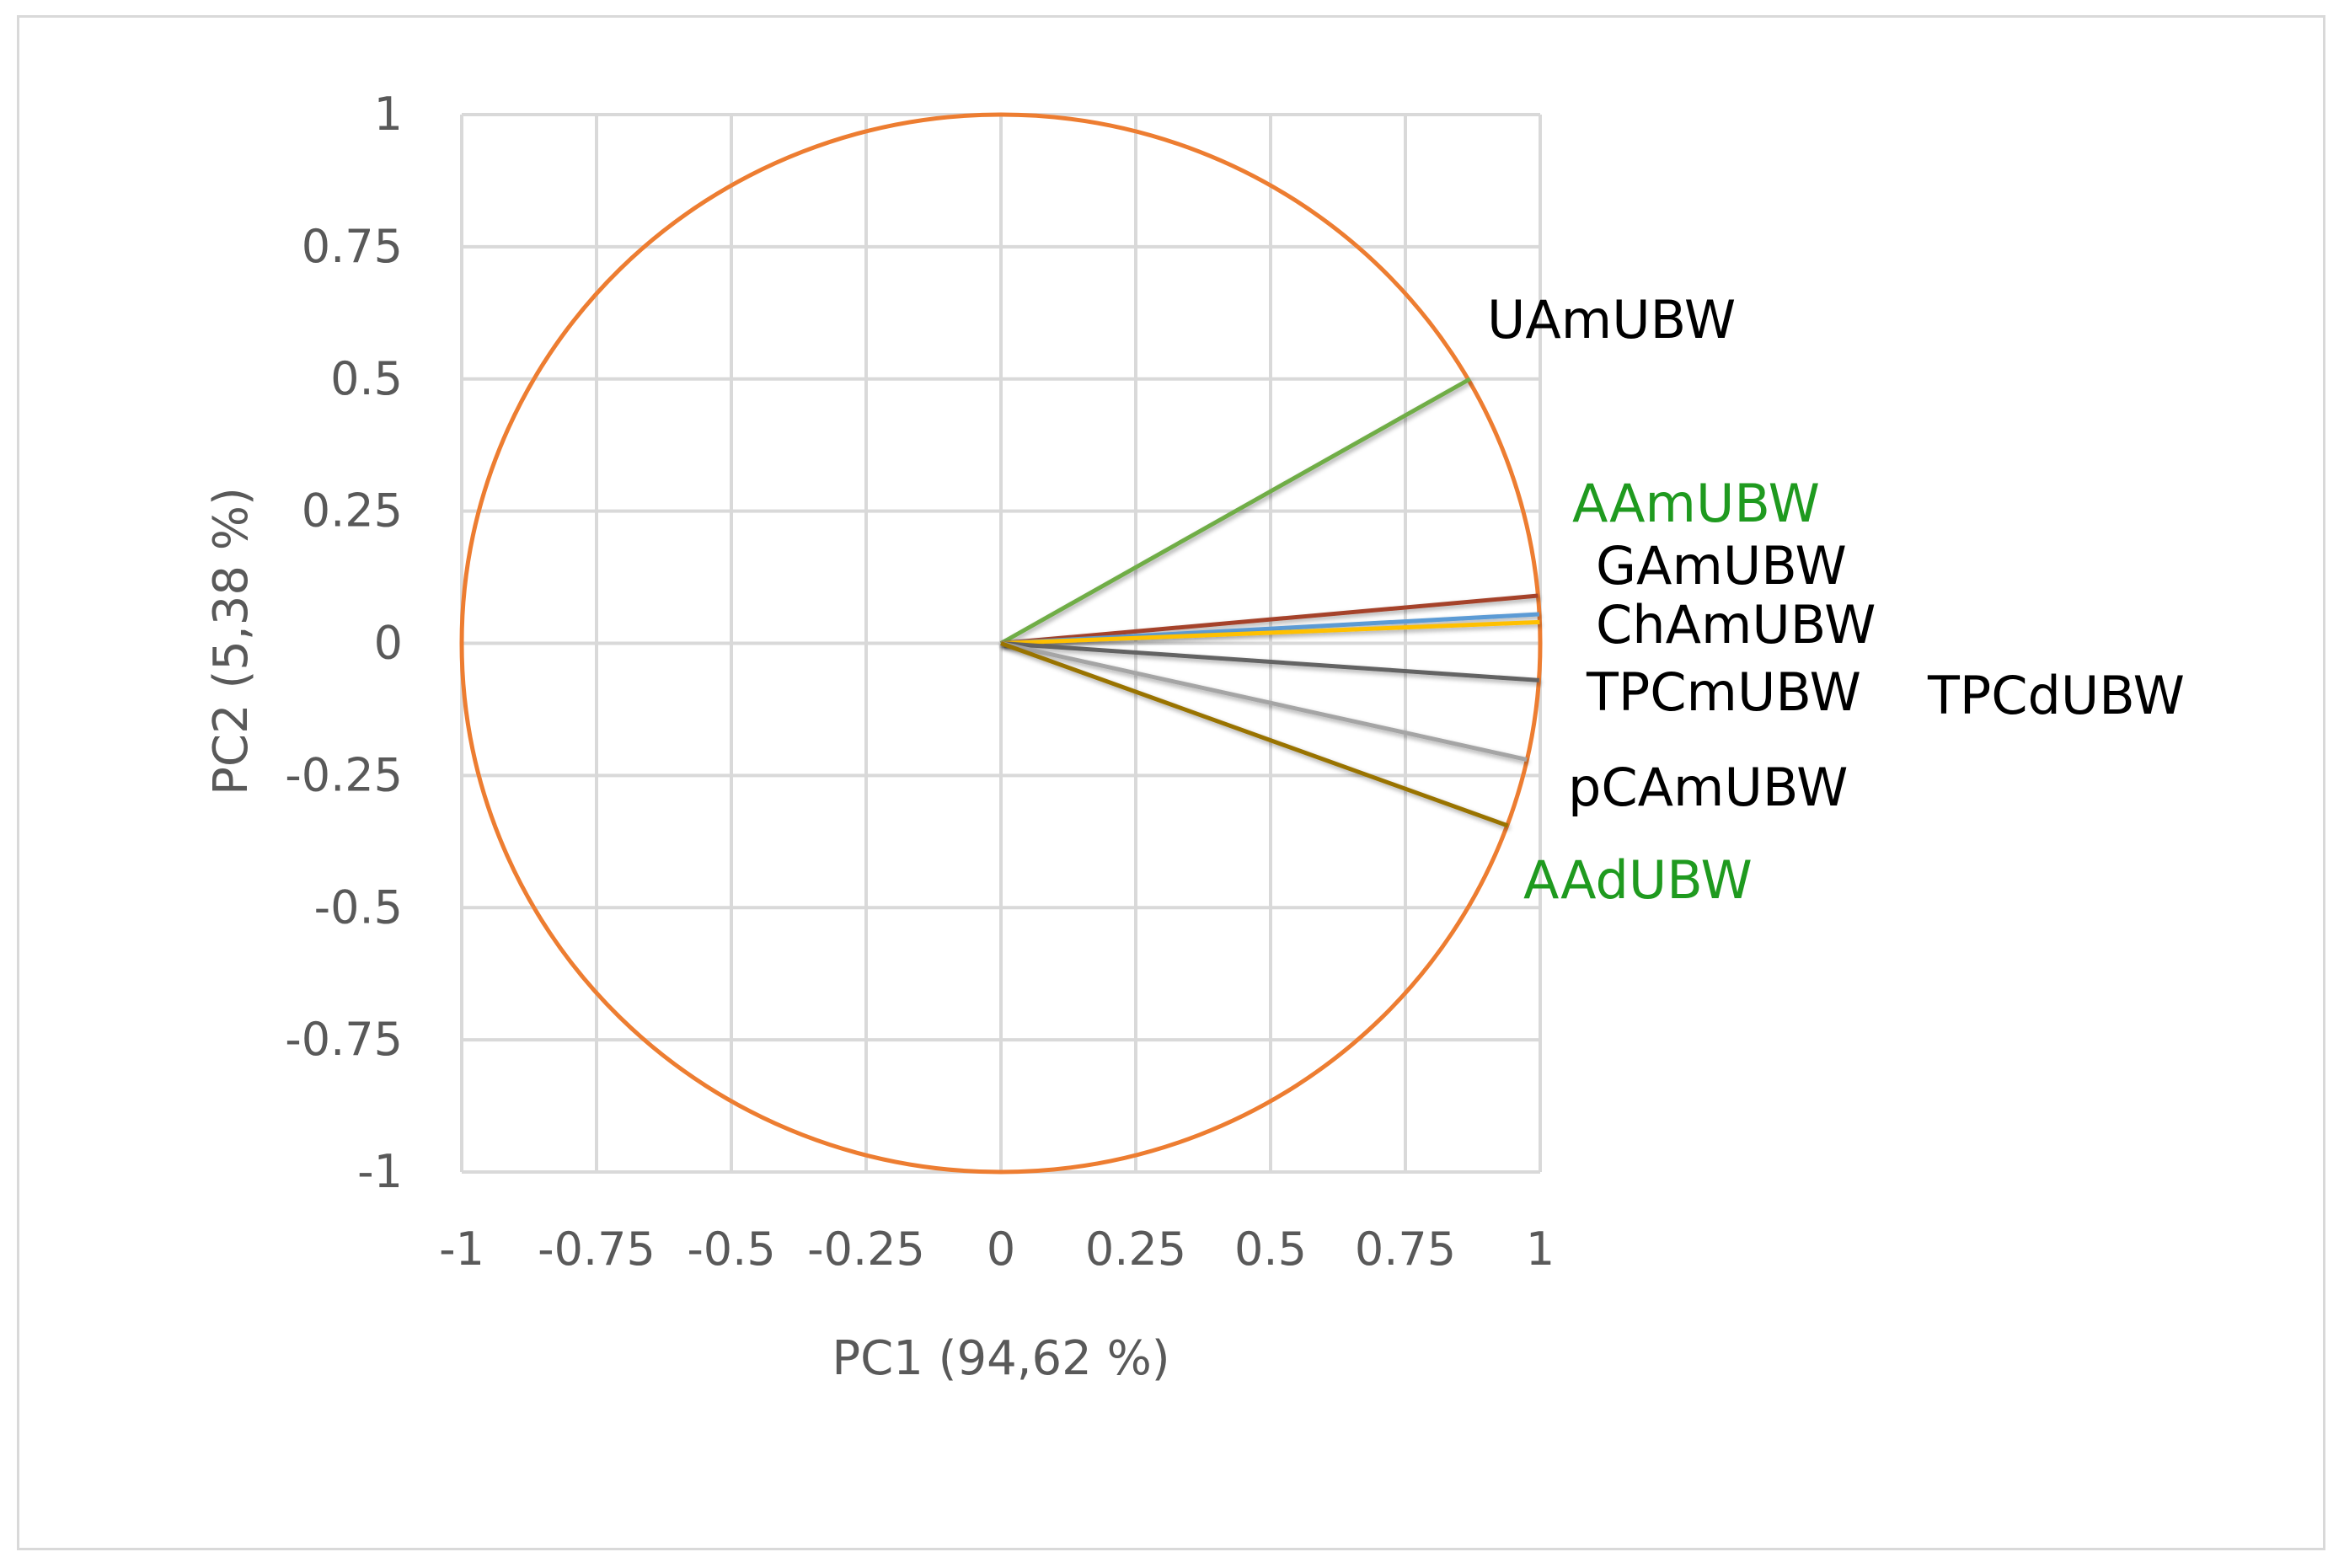 Image resolution: width=2344 pixels, height=1568 pixels. What do you see at coordinates (358, 907) in the screenshot?
I see `y-tick-label-2: -0.5` at bounding box center [358, 907].